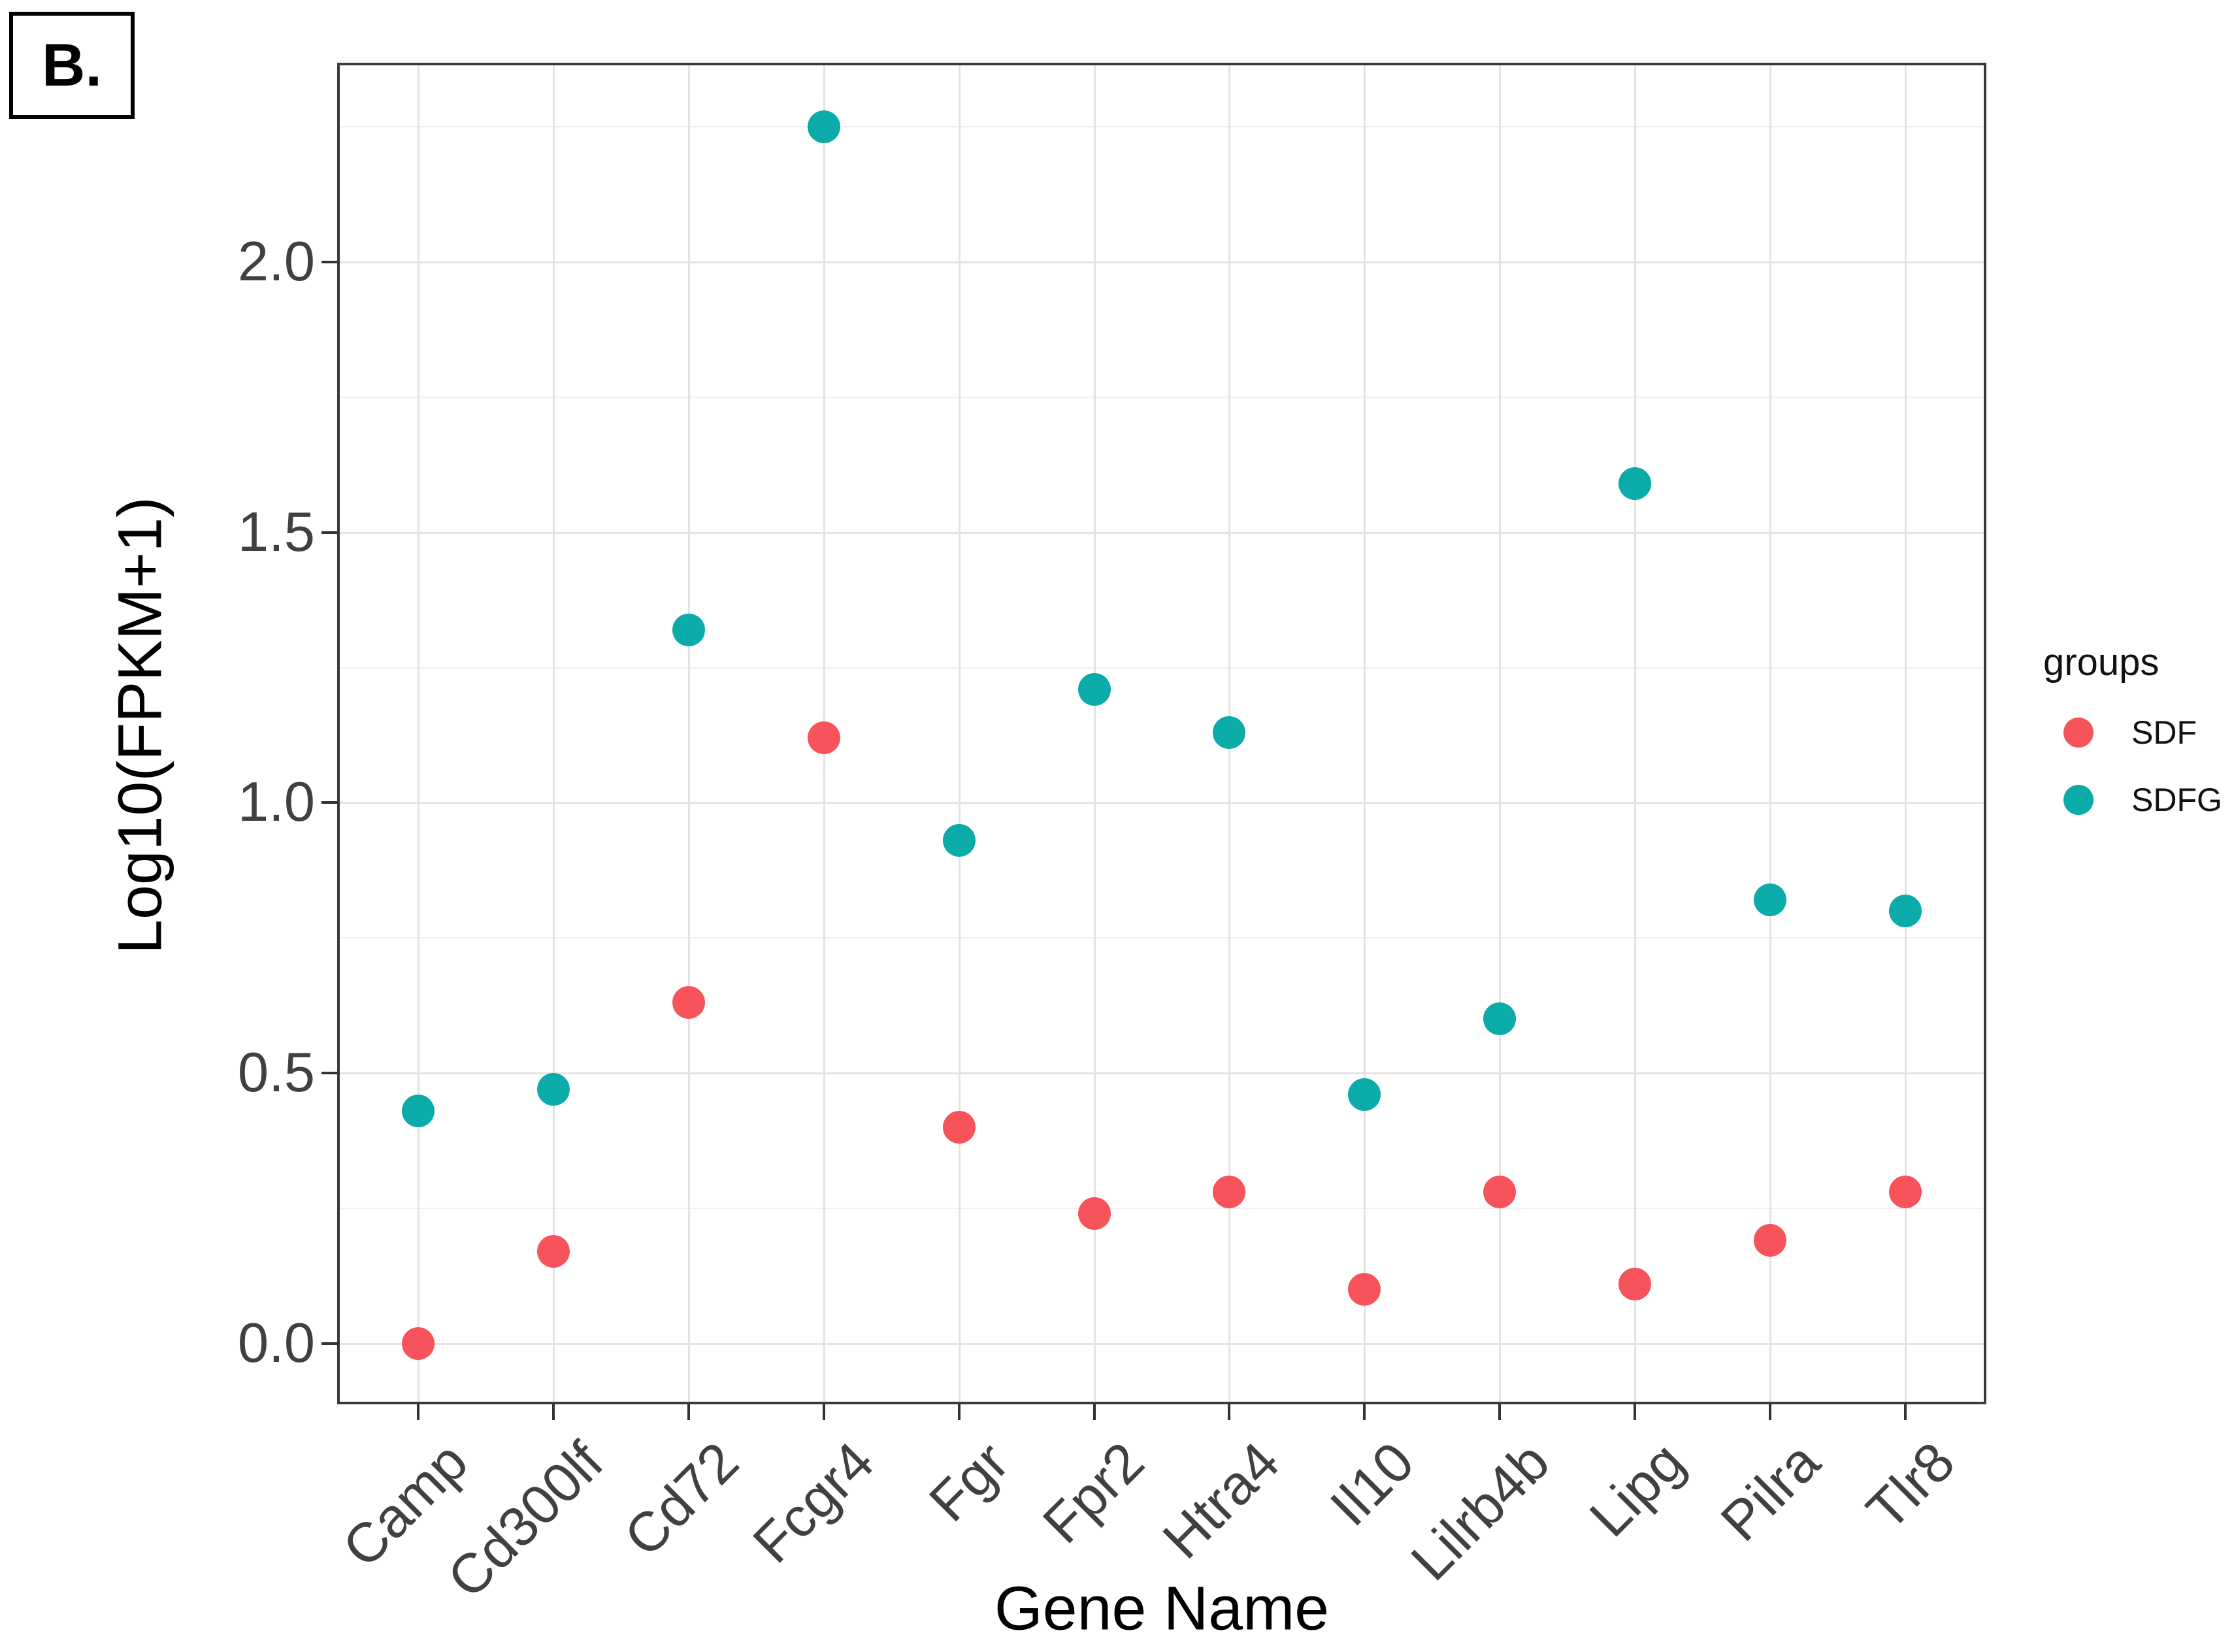 The image size is (2234, 1652). Describe the element at coordinates (276, 1072) in the screenshot. I see `y-tick-label: 0.5` at that location.